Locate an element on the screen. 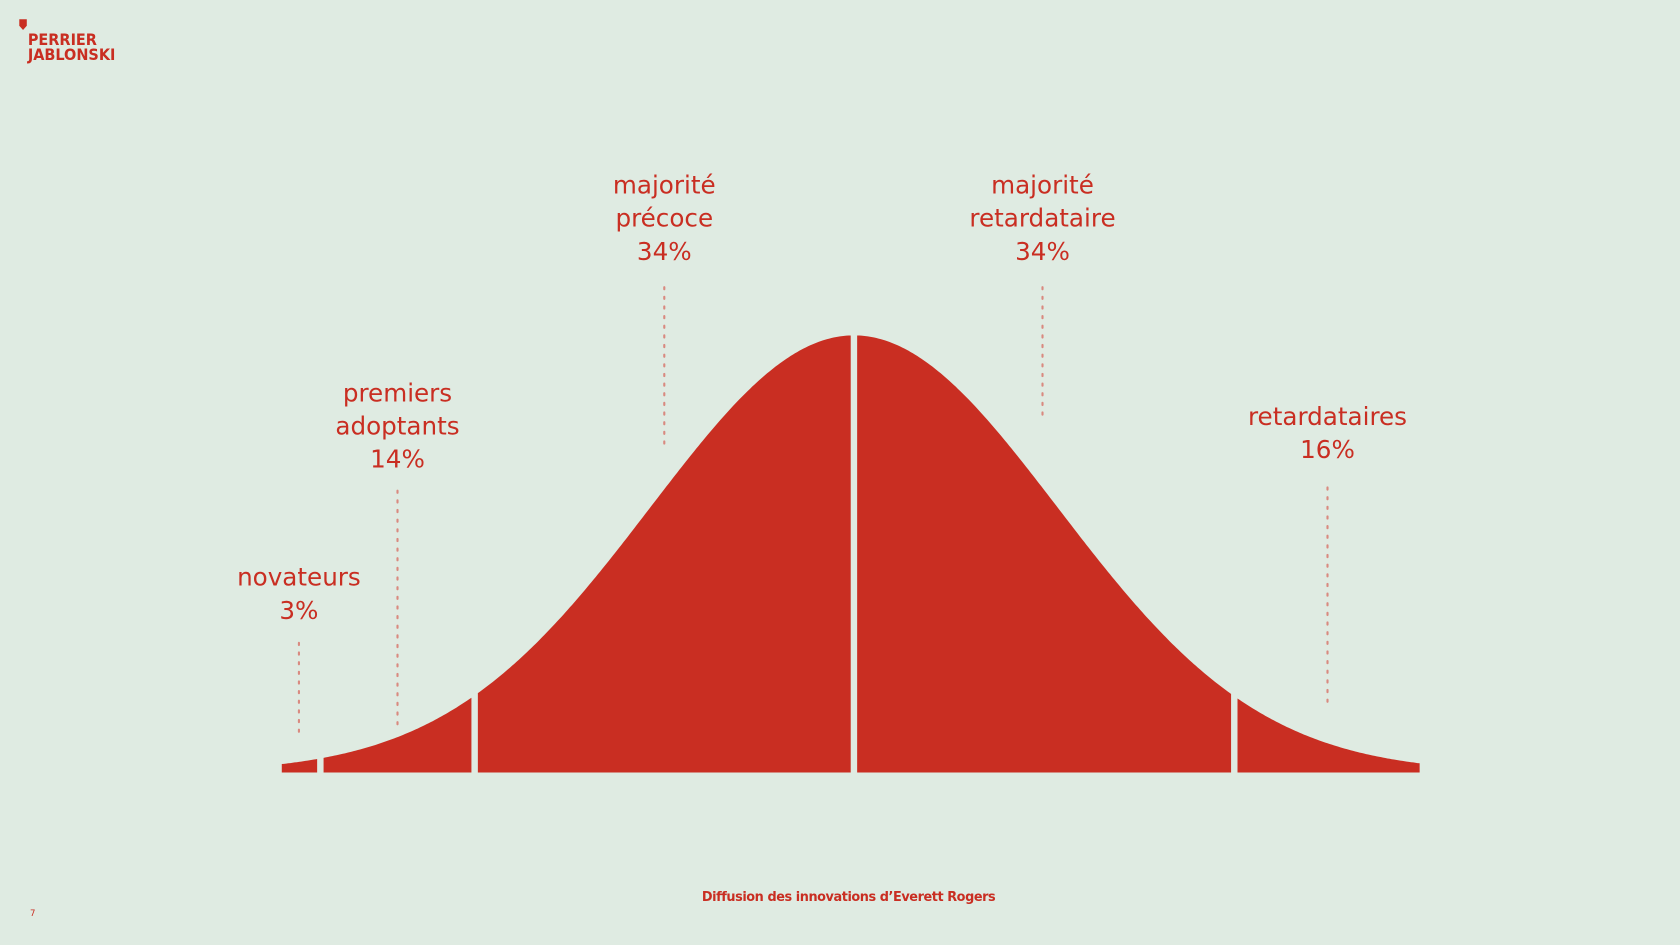 This screenshot has height=945, width=1680. segment-label: retardataires is located at coordinates (1327, 416).